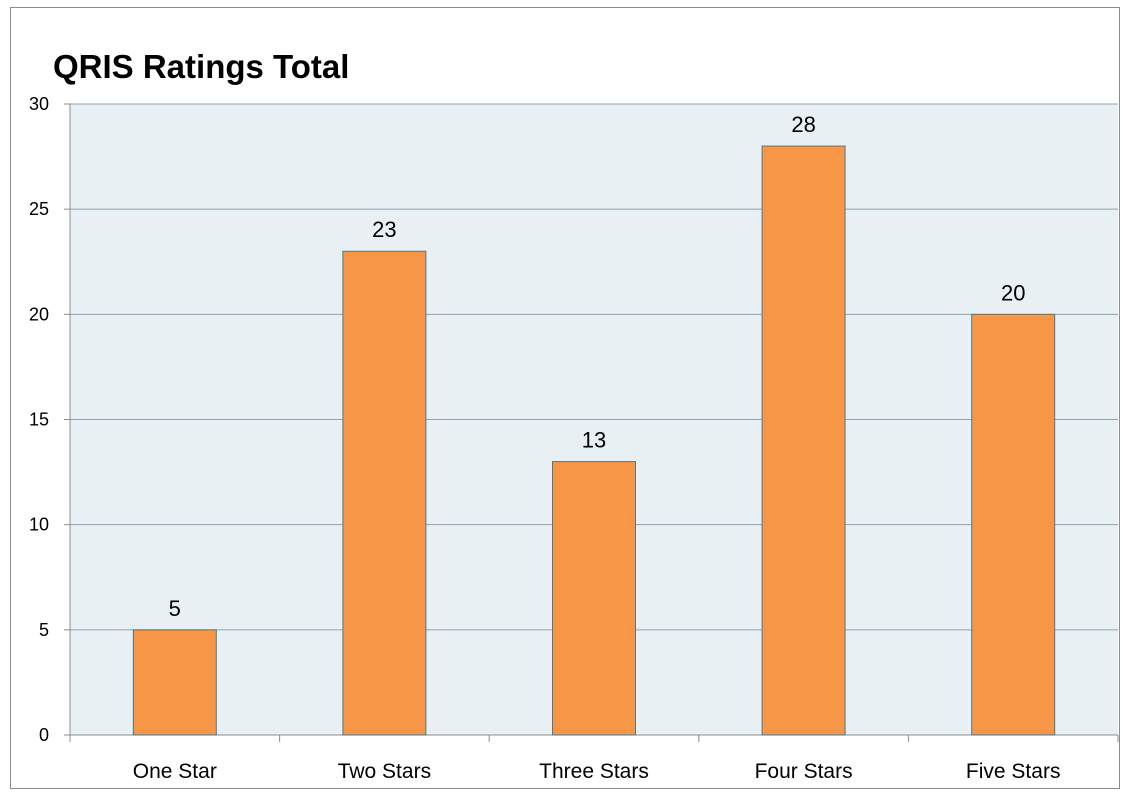 This screenshot has height=796, width=1128. What do you see at coordinates (175, 608) in the screenshot?
I see `data-label: 5` at bounding box center [175, 608].